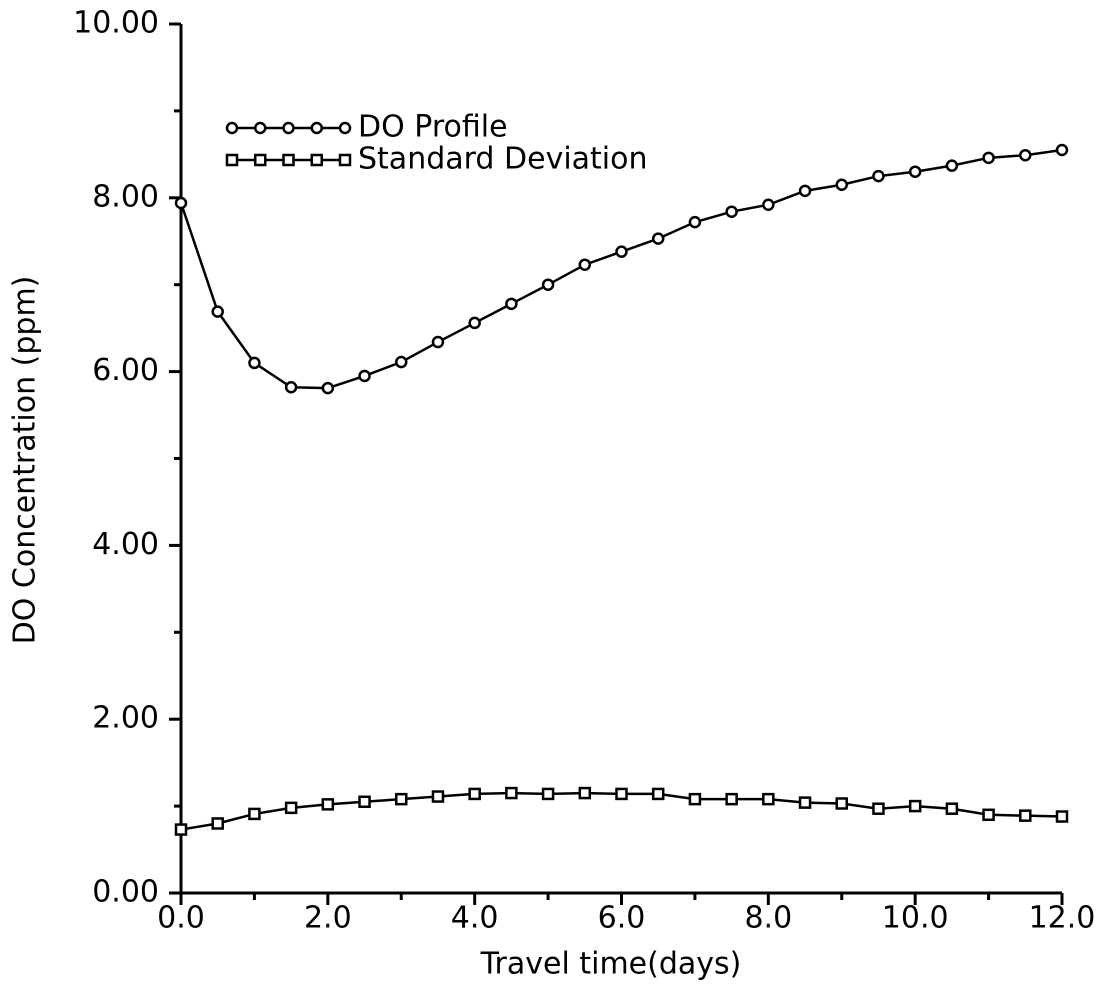 This screenshot has width=1097, height=987. Describe the element at coordinates (611, 964) in the screenshot. I see `x-axis-title: Travel time(days)` at that location.